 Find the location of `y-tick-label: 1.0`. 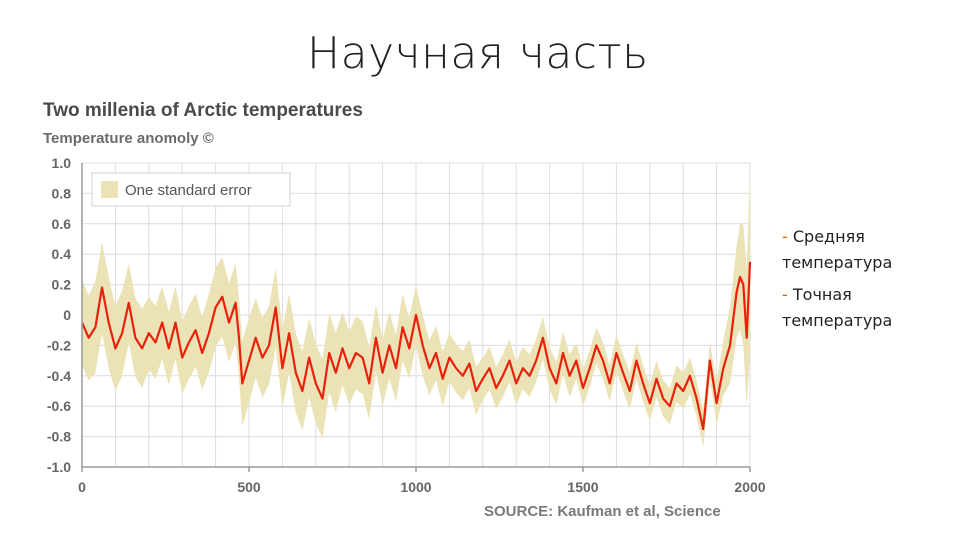

y-tick-label: 1.0 is located at coordinates (62, 163).